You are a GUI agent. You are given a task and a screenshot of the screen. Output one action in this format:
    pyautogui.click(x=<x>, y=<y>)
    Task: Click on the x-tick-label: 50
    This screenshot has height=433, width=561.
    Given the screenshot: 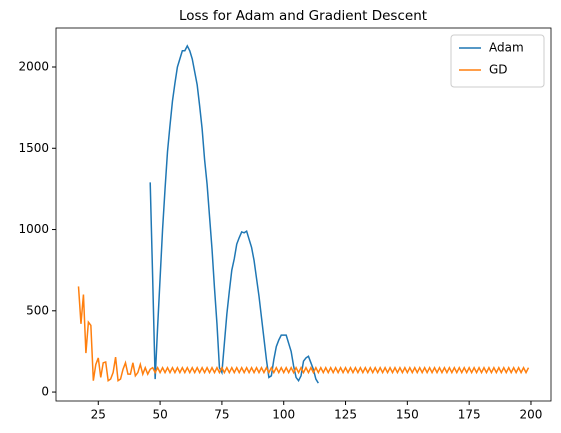 What is the action you would take?
    pyautogui.click(x=159, y=415)
    